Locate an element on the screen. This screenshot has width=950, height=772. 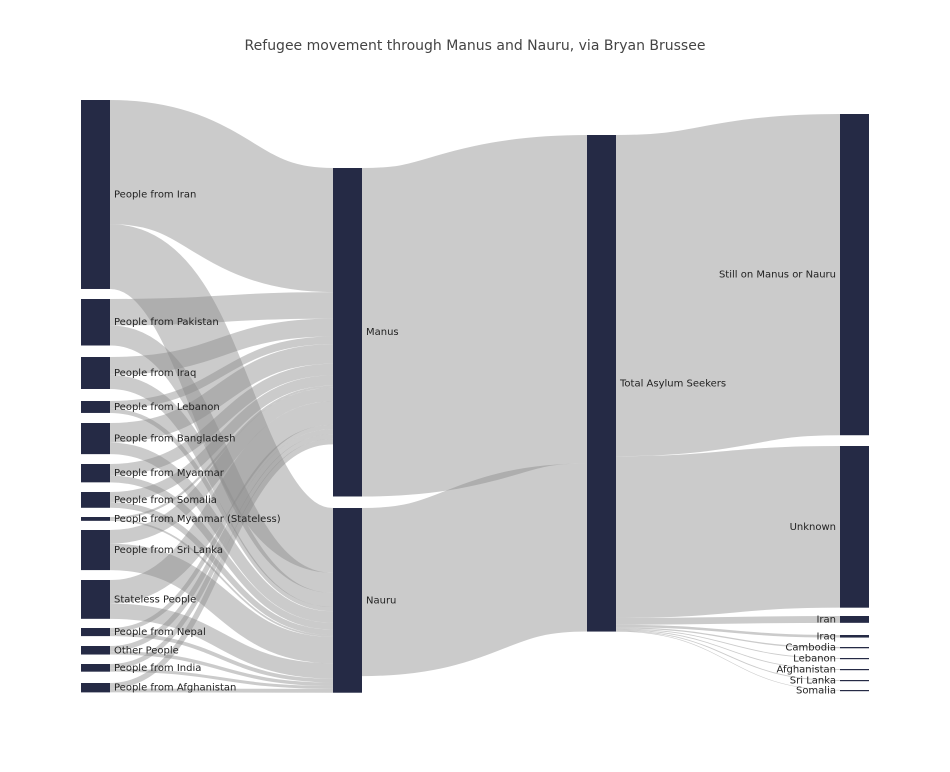
link-iran_src-to-nauru is located at coordinates (221, 398).